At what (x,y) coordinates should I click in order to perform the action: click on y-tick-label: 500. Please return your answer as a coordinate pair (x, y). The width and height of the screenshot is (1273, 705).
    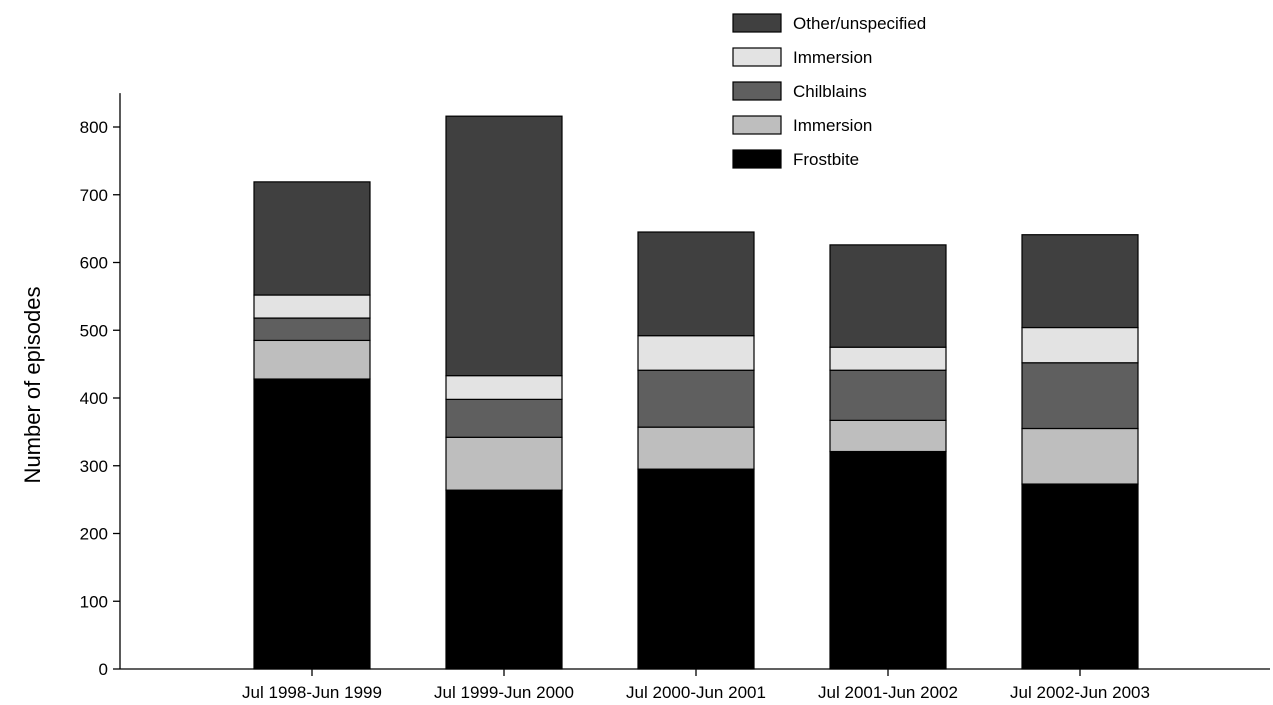
    Looking at the image, I should click on (94, 330).